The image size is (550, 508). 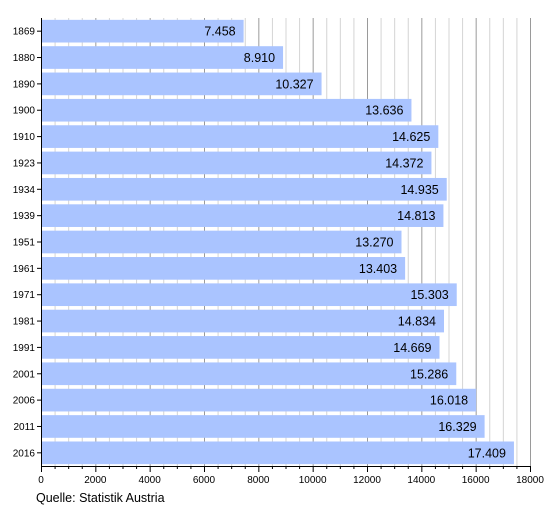 I want to click on data-label-2016: 17.409, so click(x=487, y=453).